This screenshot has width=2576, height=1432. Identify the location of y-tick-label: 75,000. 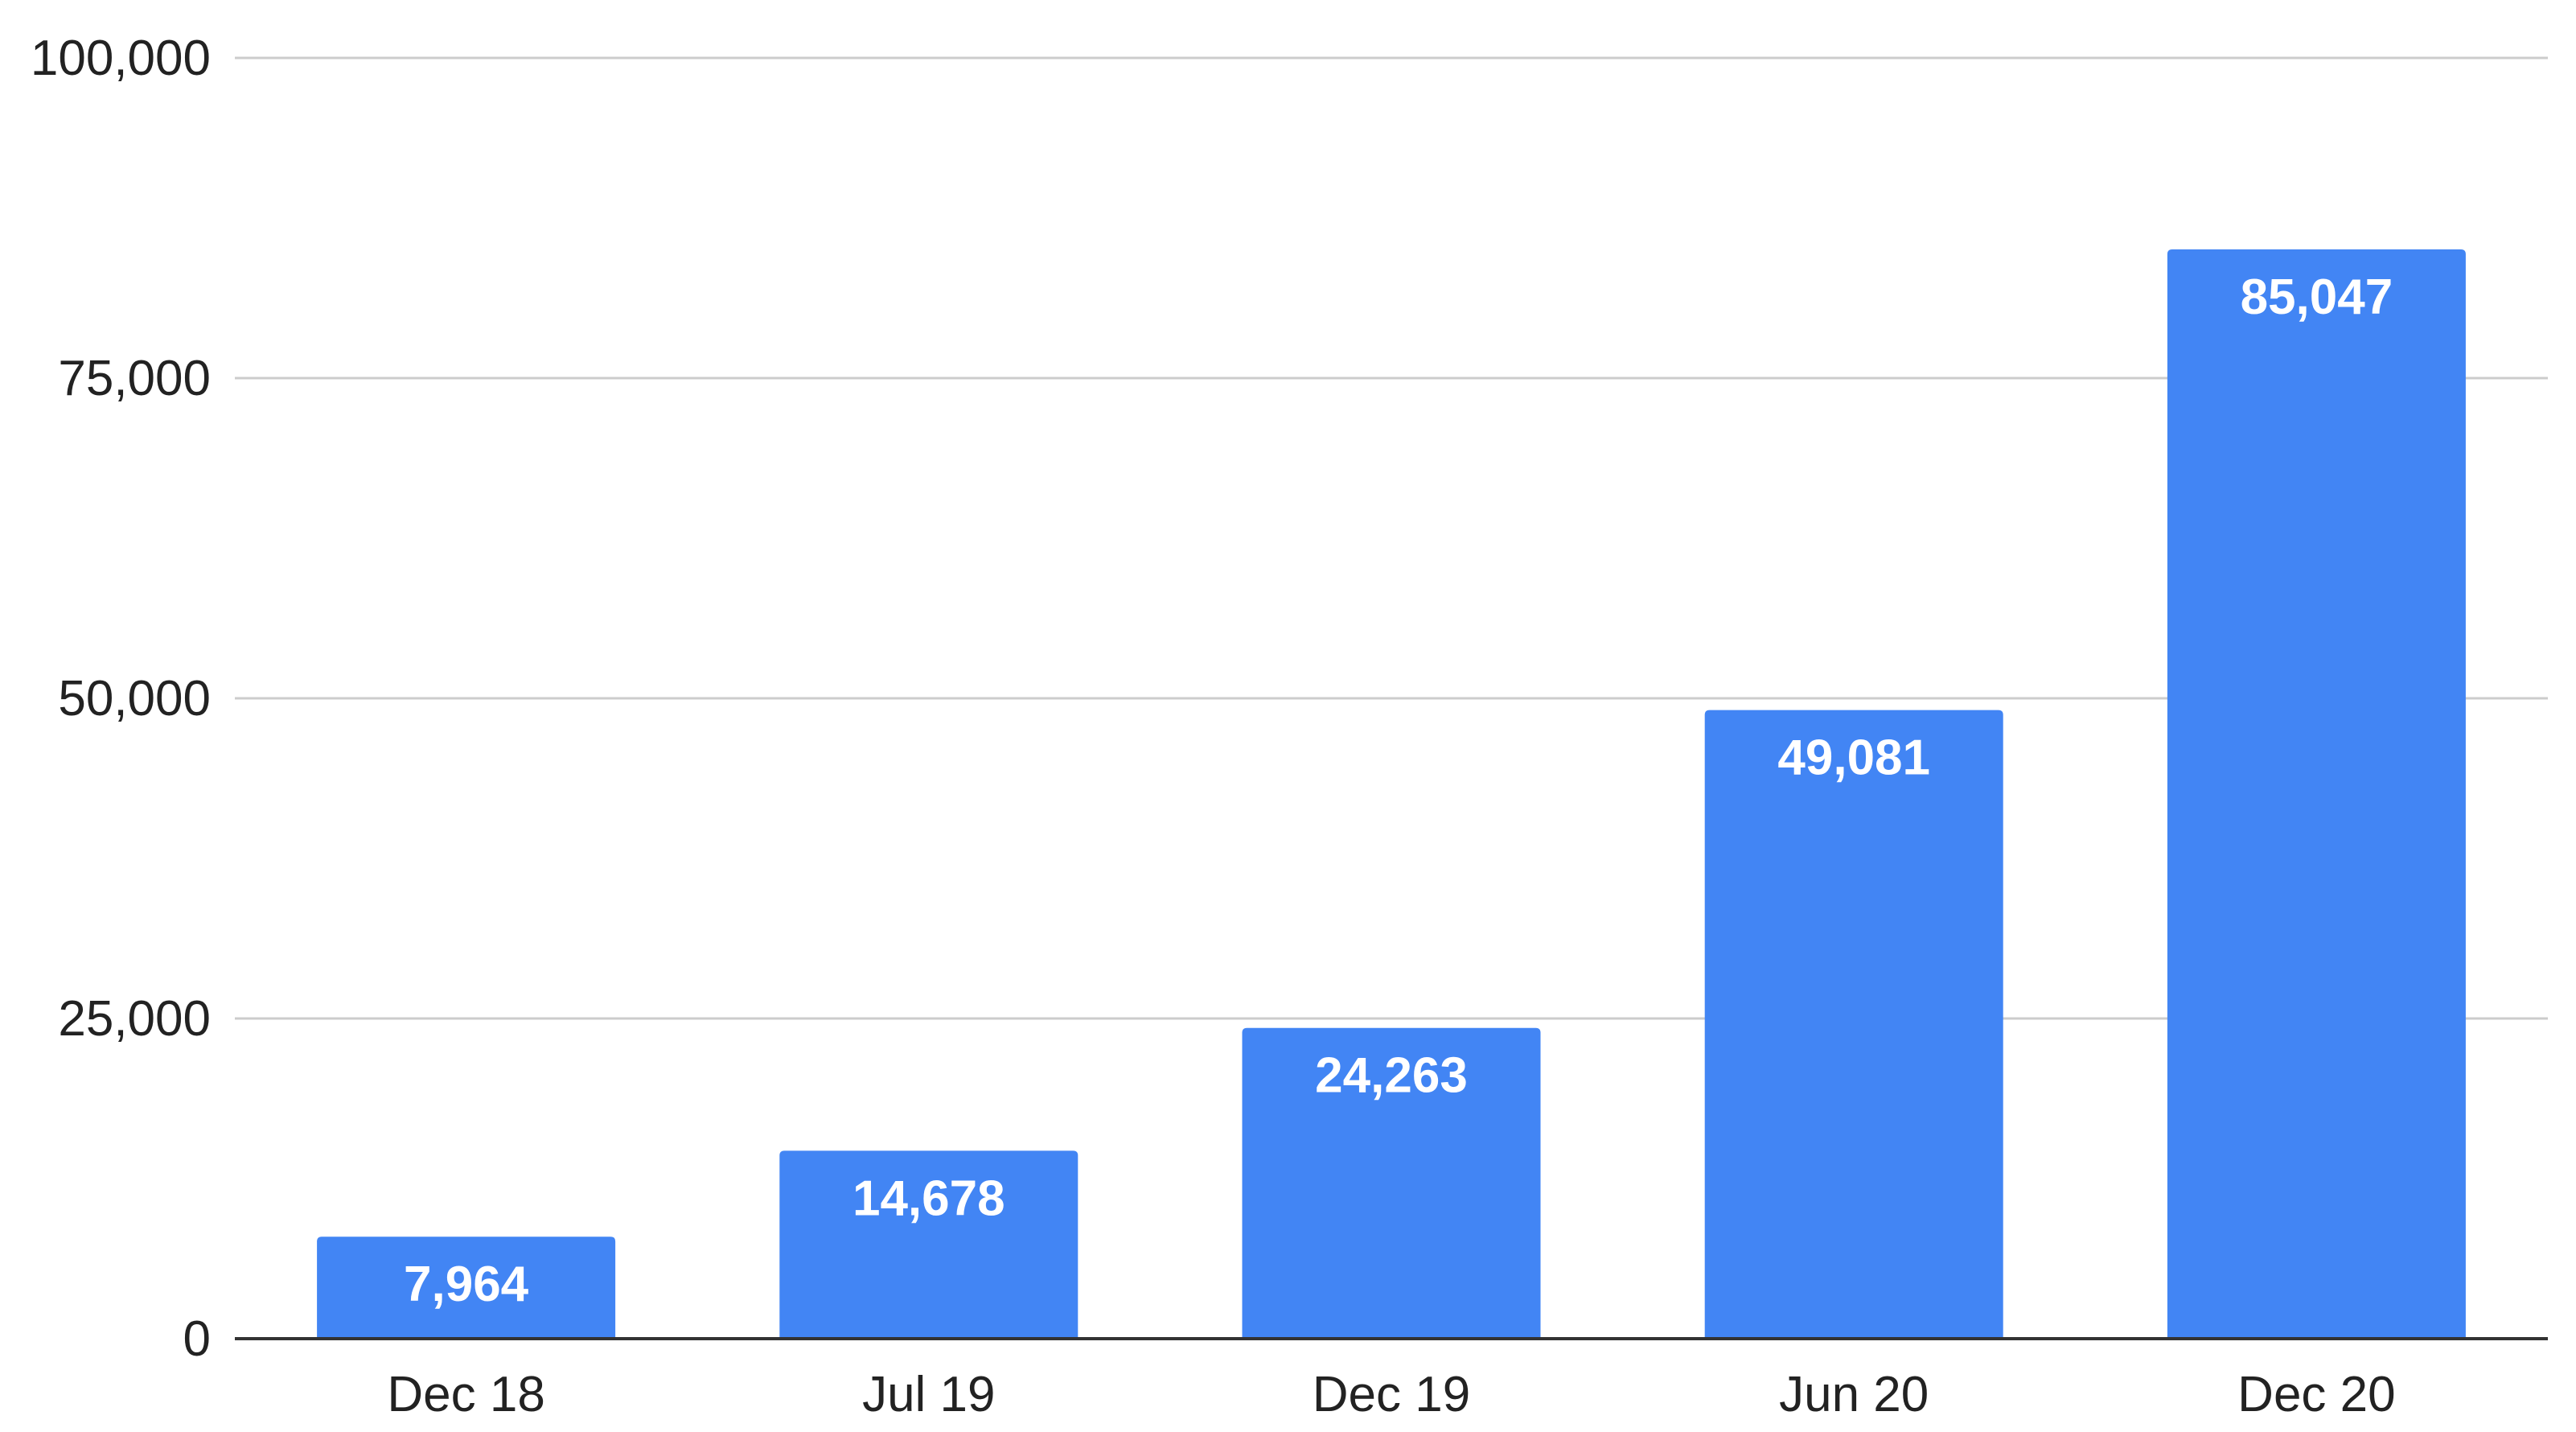
(134, 378).